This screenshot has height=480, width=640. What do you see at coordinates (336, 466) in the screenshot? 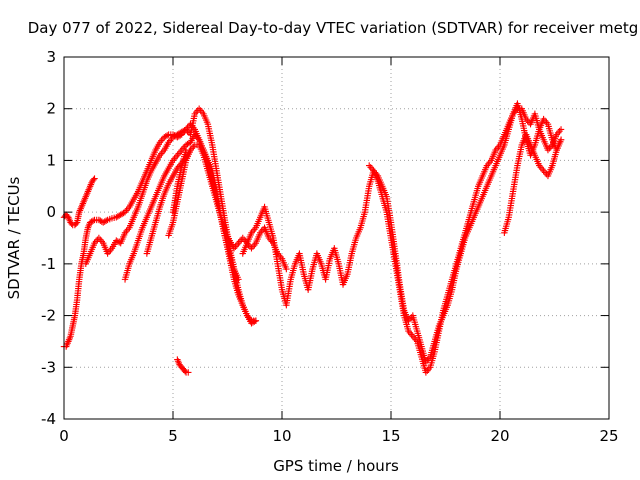
I see `x-axis-label: GPS time / hours` at bounding box center [336, 466].